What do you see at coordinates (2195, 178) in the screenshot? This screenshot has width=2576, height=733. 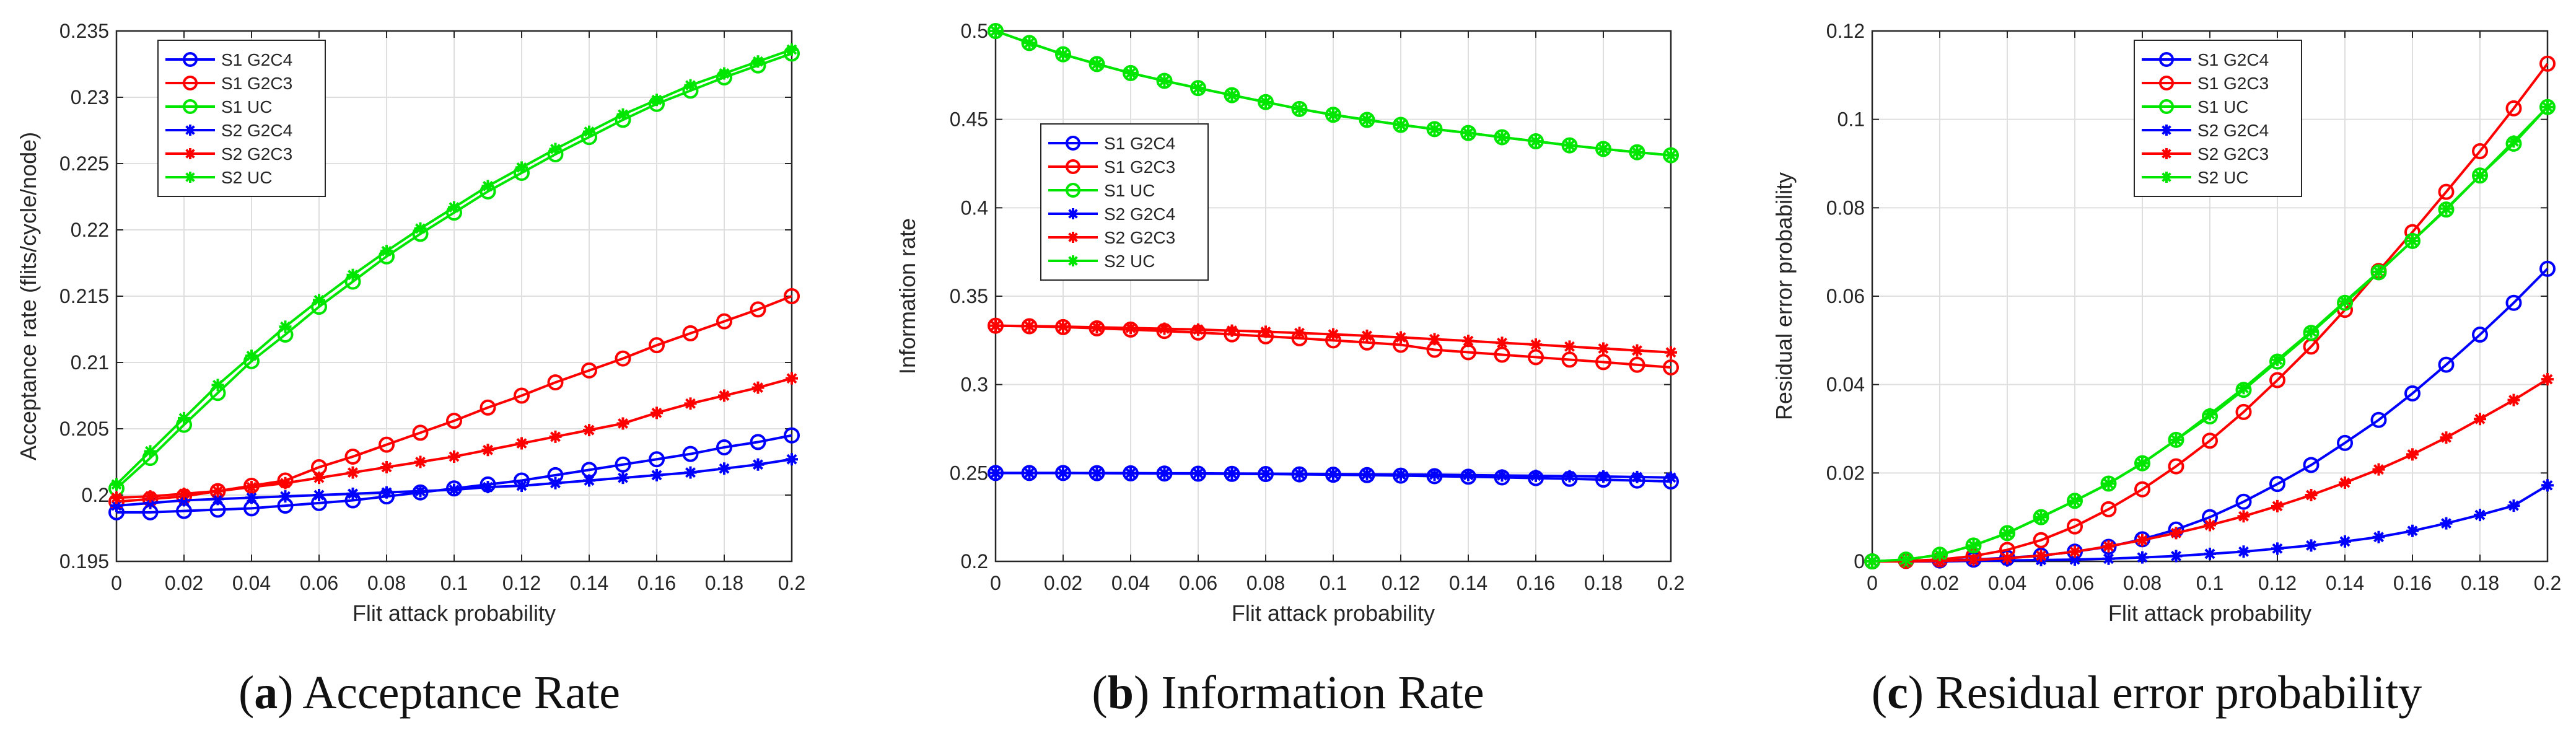 I see `legend-entry: S2 UC` at bounding box center [2195, 178].